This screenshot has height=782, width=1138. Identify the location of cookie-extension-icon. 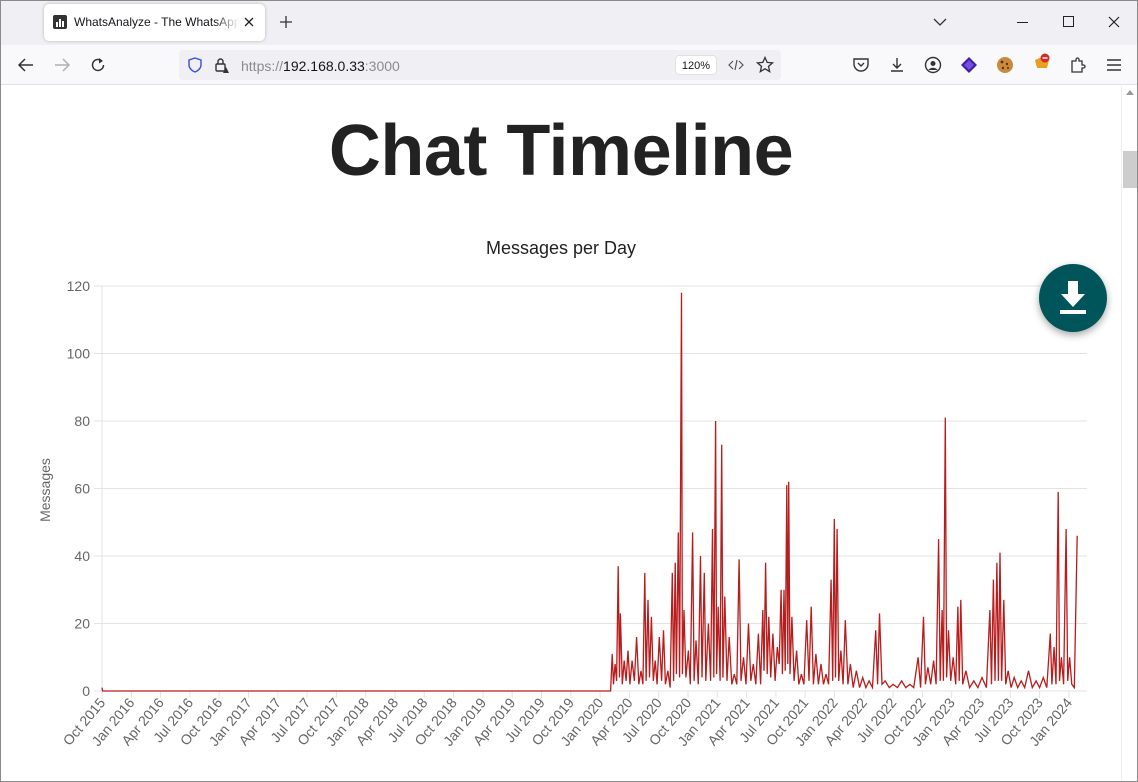
(1005, 65).